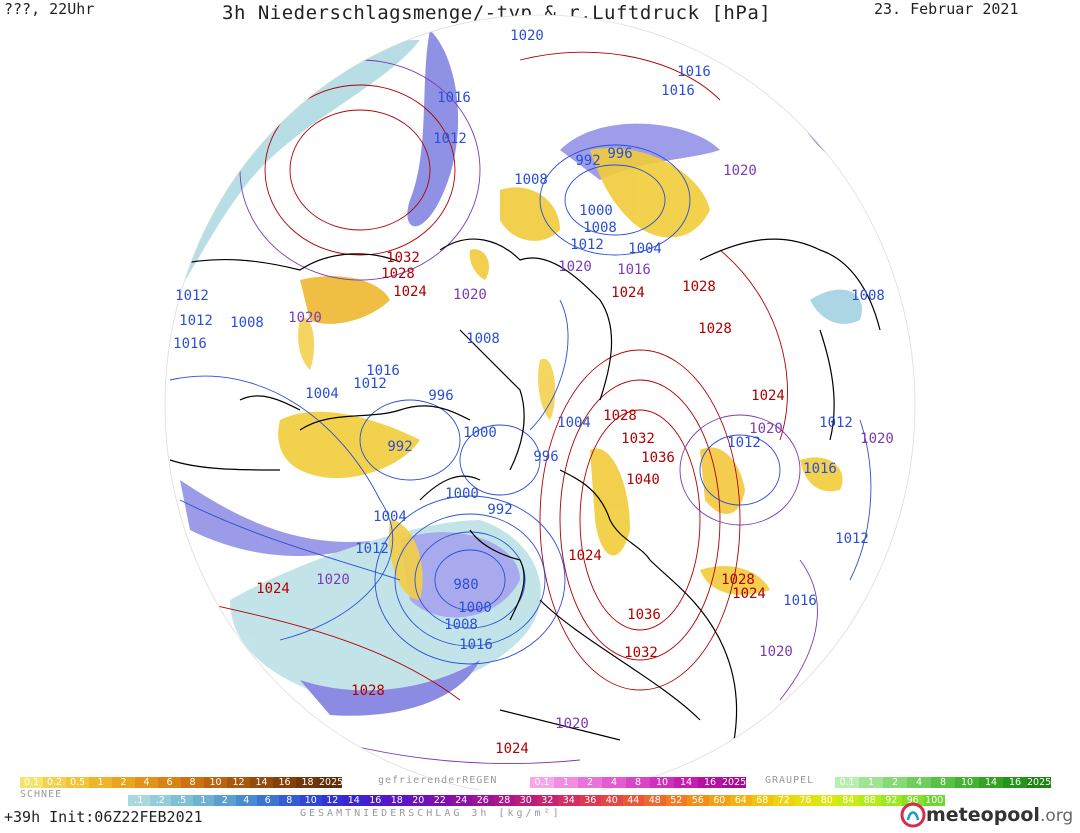 This screenshot has height=833, width=1080. Describe the element at coordinates (41, 794) in the screenshot. I see `snow-label: SCHNEE` at that location.